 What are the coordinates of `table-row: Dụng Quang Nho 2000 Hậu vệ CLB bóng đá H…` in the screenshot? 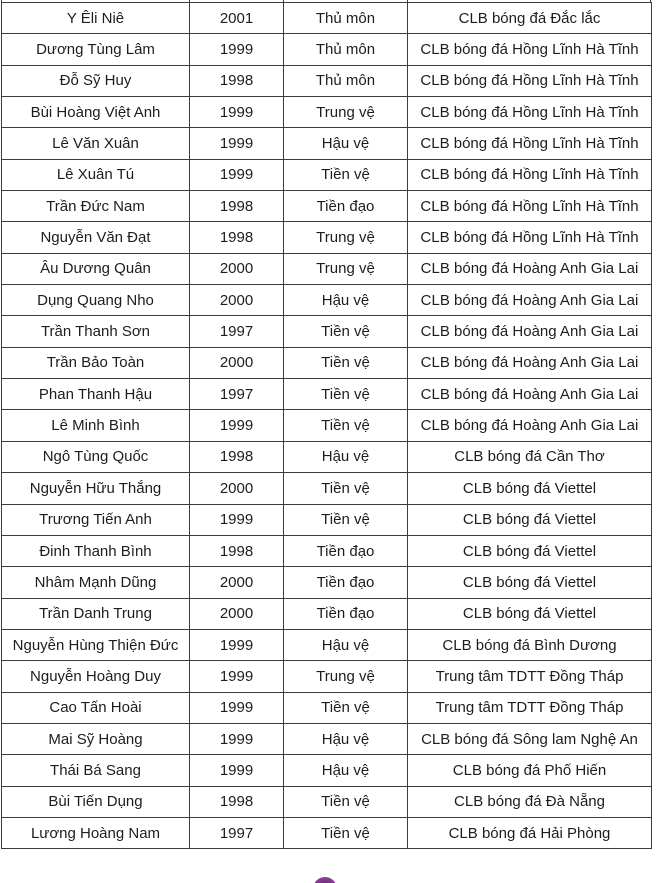 It's located at (326, 300).